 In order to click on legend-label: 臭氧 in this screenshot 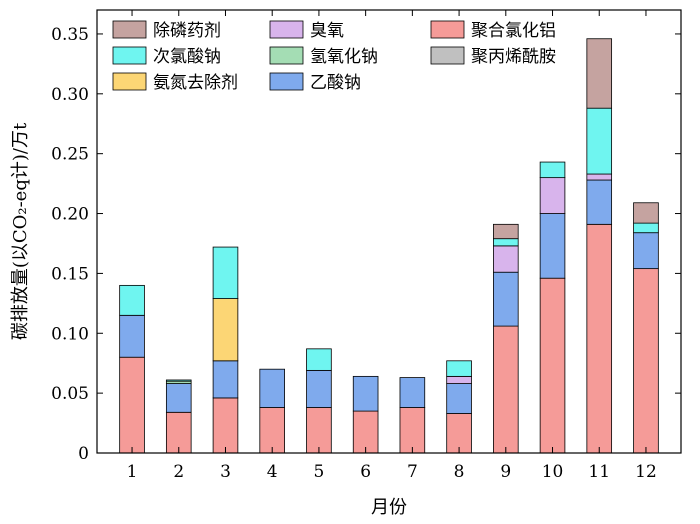, I will do `click(327, 31)`.